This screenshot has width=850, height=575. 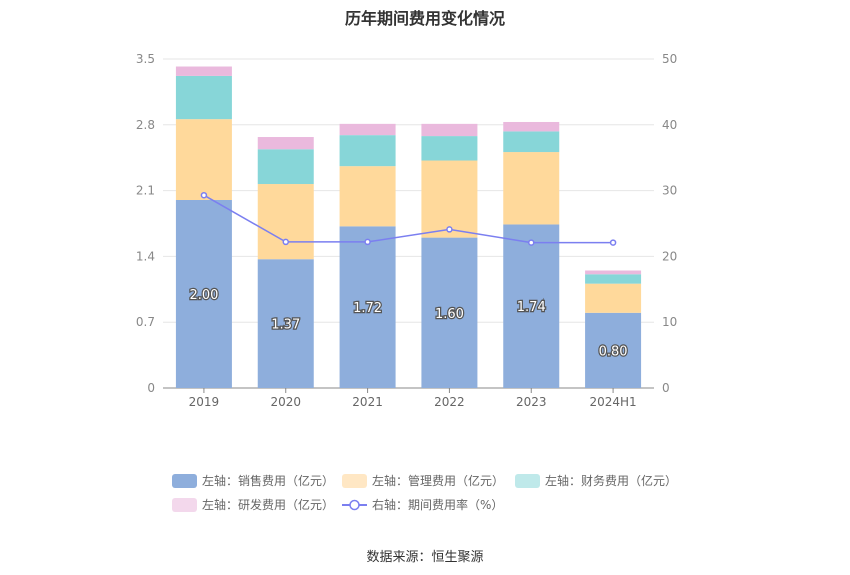 I want to click on data-label: 1.72, so click(x=367, y=308).